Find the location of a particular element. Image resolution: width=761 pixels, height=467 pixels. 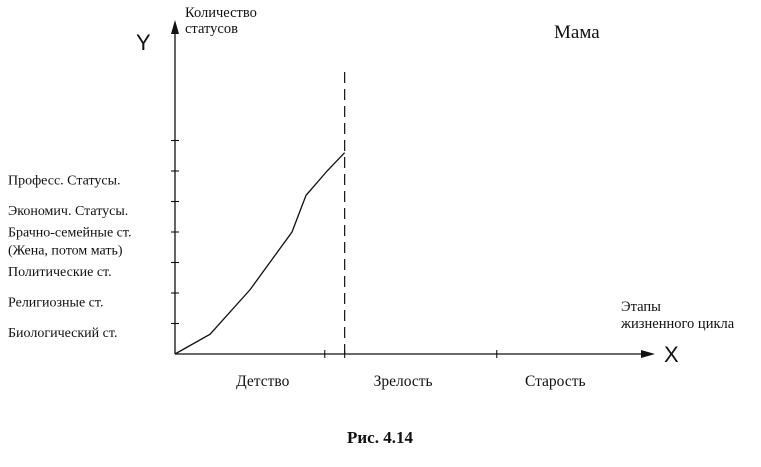

y-tick-label: Биологический ст. is located at coordinates (62, 333).